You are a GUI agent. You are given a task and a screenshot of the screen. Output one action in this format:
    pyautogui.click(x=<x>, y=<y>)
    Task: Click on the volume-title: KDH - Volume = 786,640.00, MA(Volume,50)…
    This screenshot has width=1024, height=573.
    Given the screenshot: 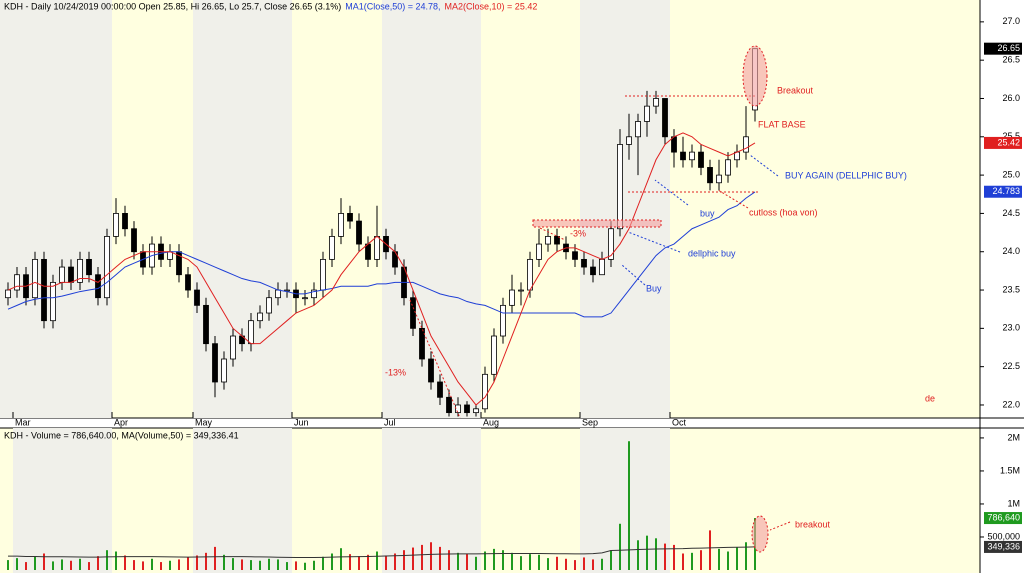 What is the action you would take?
    pyautogui.click(x=121, y=435)
    